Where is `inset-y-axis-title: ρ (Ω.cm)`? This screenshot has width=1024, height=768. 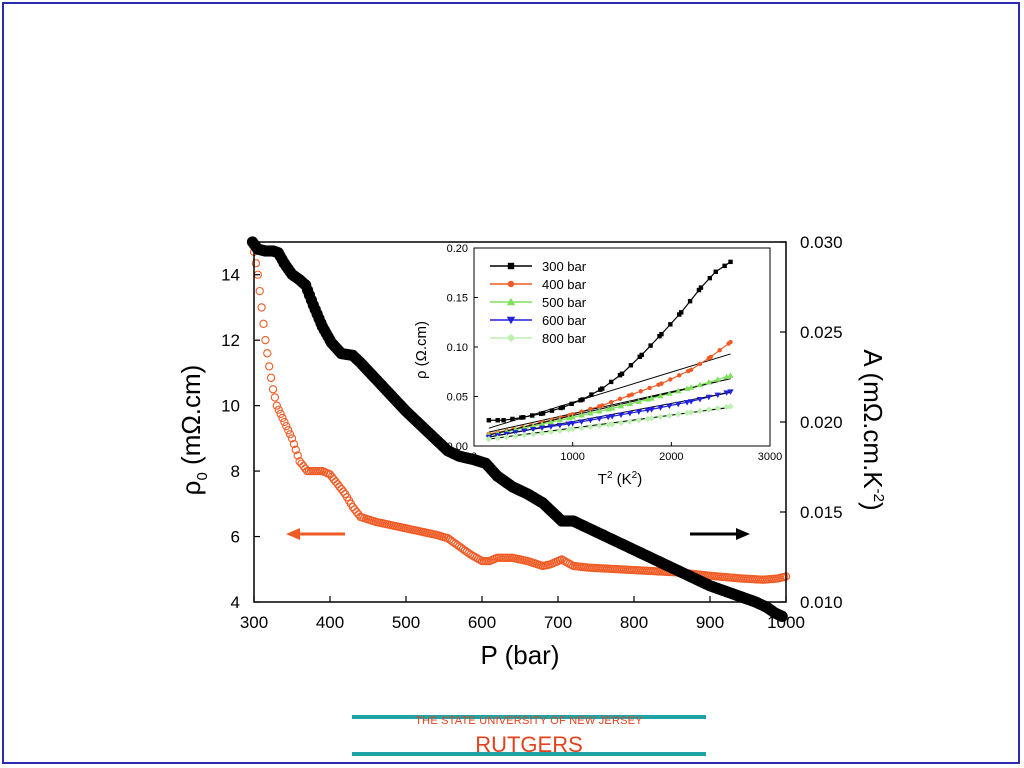
inset-y-axis-title: ρ (Ω.cm) is located at coordinates (421, 350).